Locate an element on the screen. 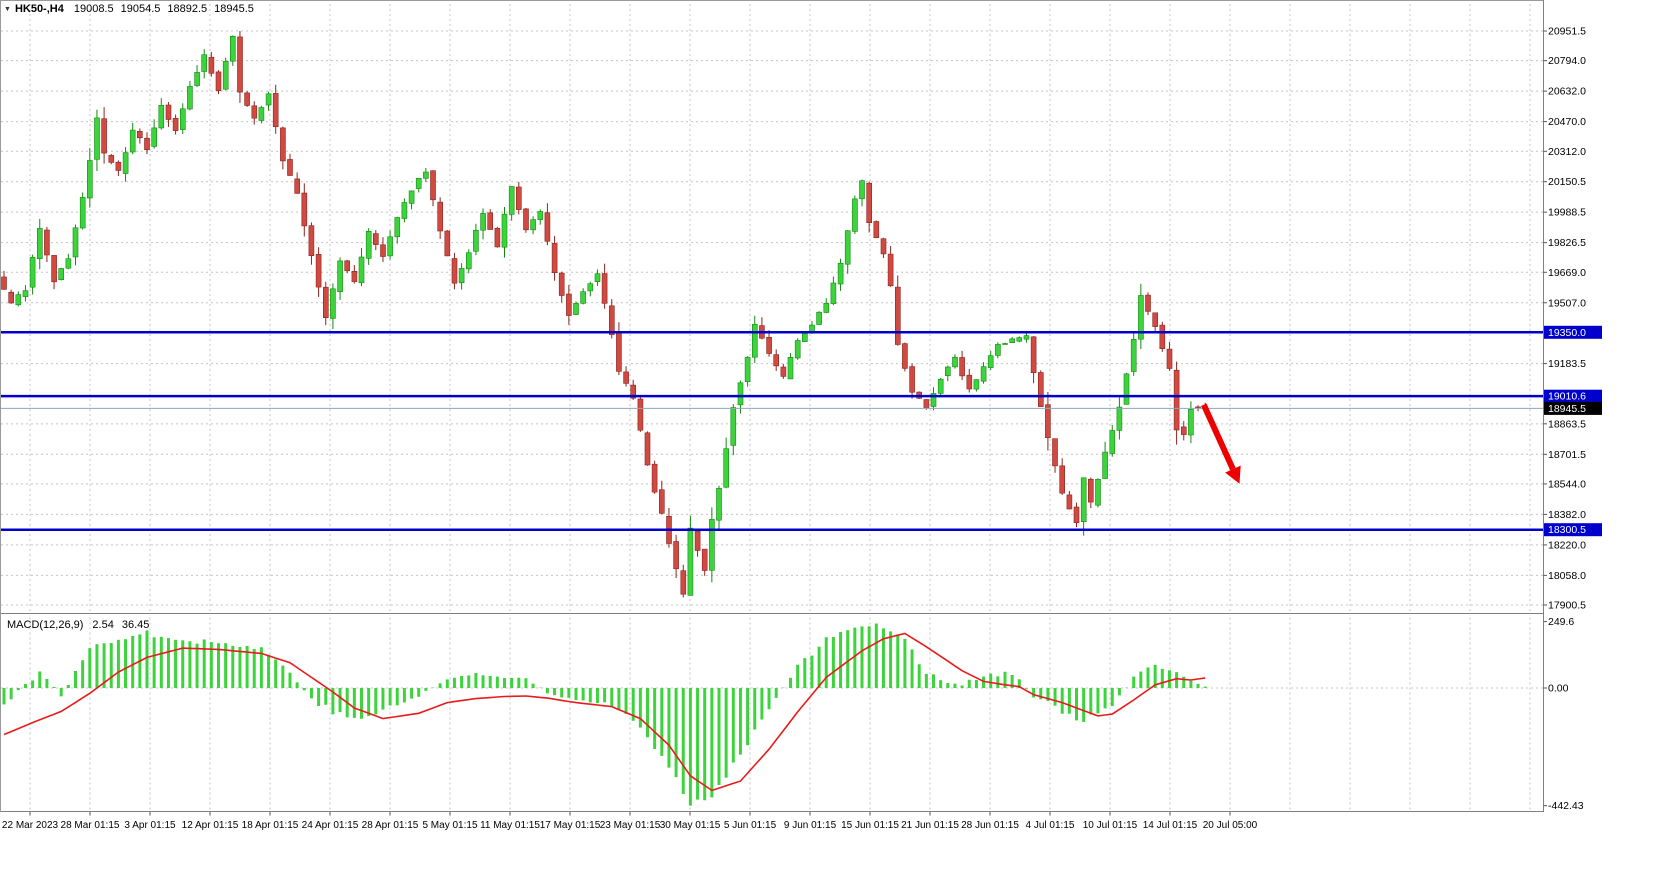 The height and width of the screenshot is (889, 1671). date-label: 22 Mar 2023 is located at coordinates (30, 825).